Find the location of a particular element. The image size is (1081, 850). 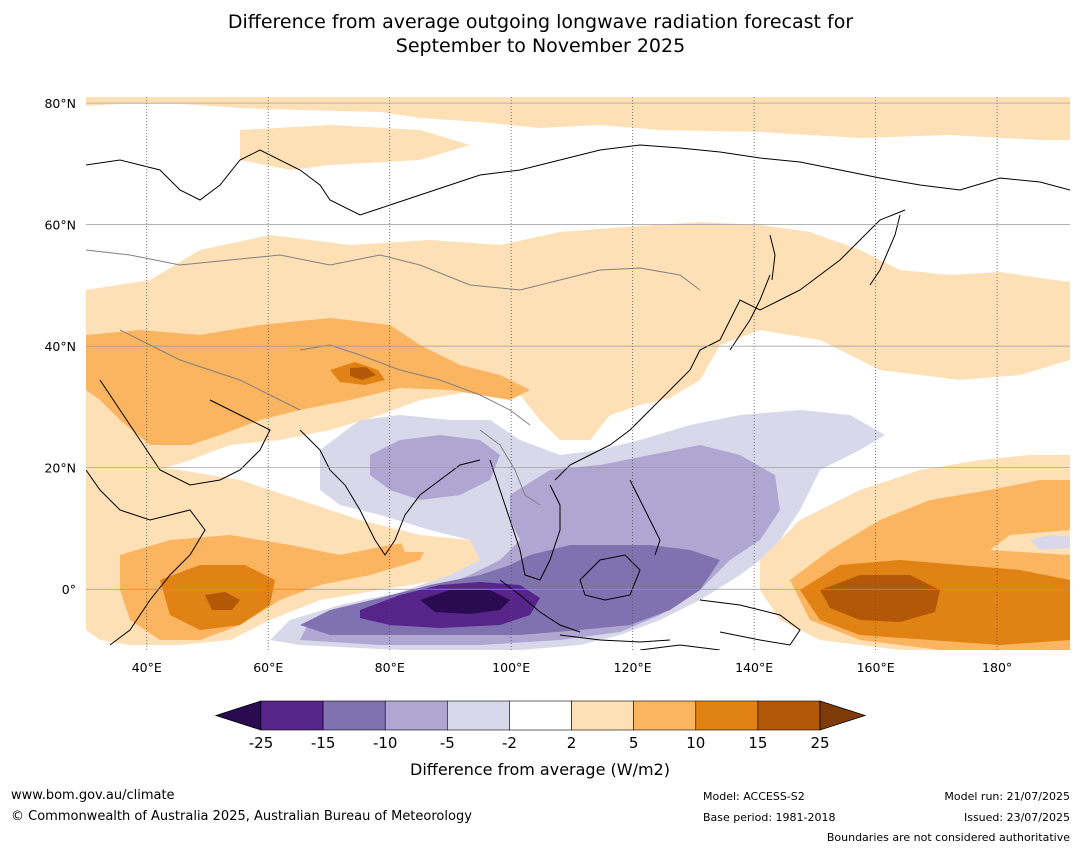

title-line-2: September to November 2025 is located at coordinates (540, 46).